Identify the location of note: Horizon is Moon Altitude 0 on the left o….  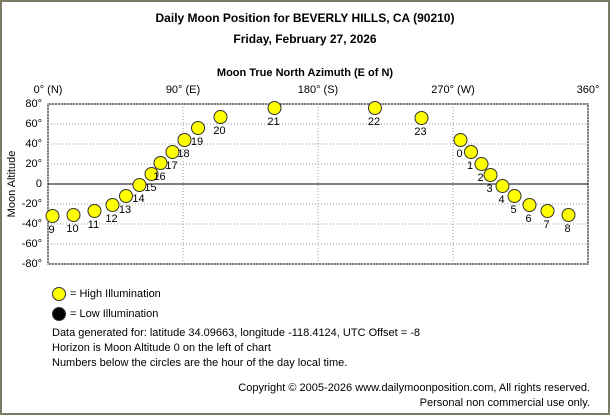
(161, 348).